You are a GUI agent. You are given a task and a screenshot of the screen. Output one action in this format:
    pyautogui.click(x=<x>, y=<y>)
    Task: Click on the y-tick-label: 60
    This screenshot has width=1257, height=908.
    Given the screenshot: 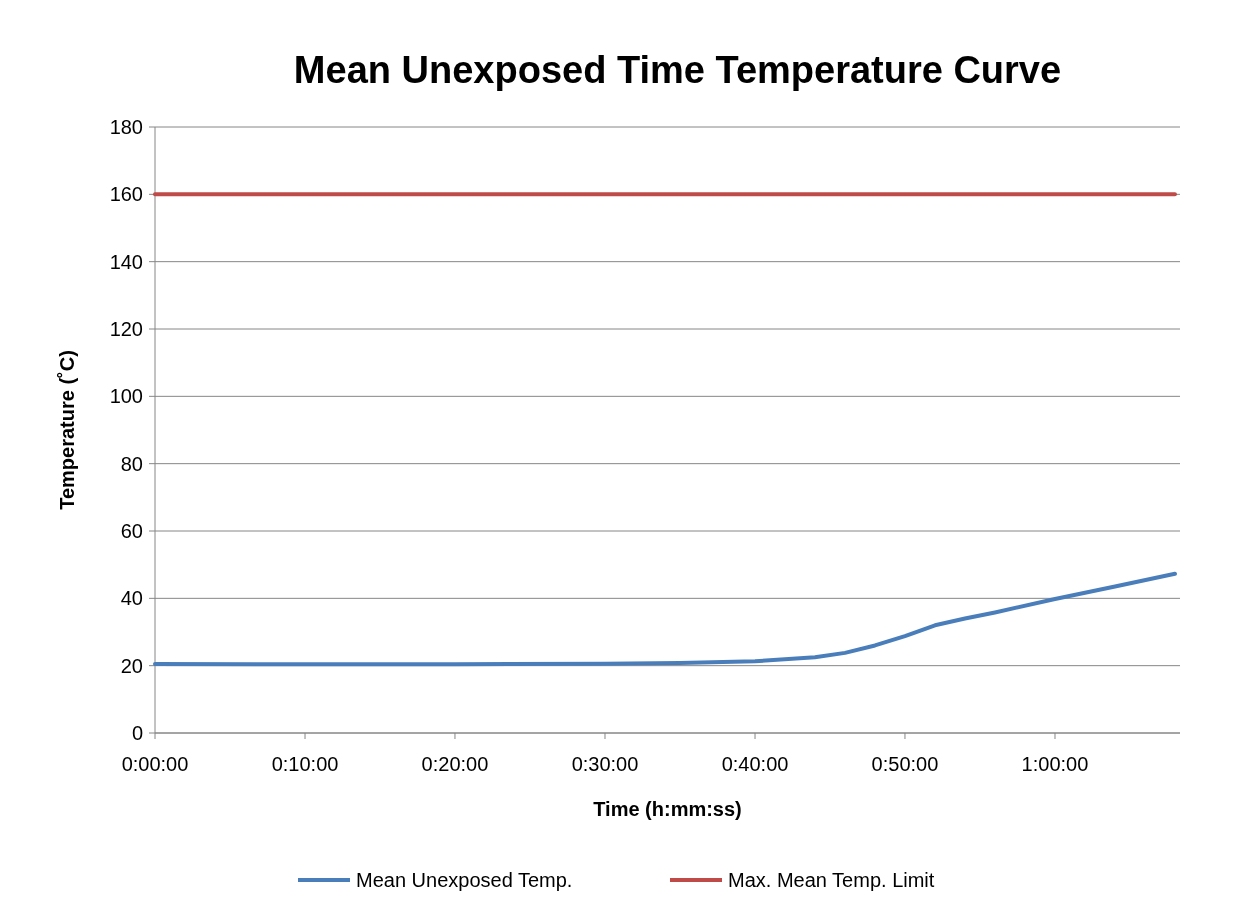 What is the action you would take?
    pyautogui.click(x=131, y=531)
    